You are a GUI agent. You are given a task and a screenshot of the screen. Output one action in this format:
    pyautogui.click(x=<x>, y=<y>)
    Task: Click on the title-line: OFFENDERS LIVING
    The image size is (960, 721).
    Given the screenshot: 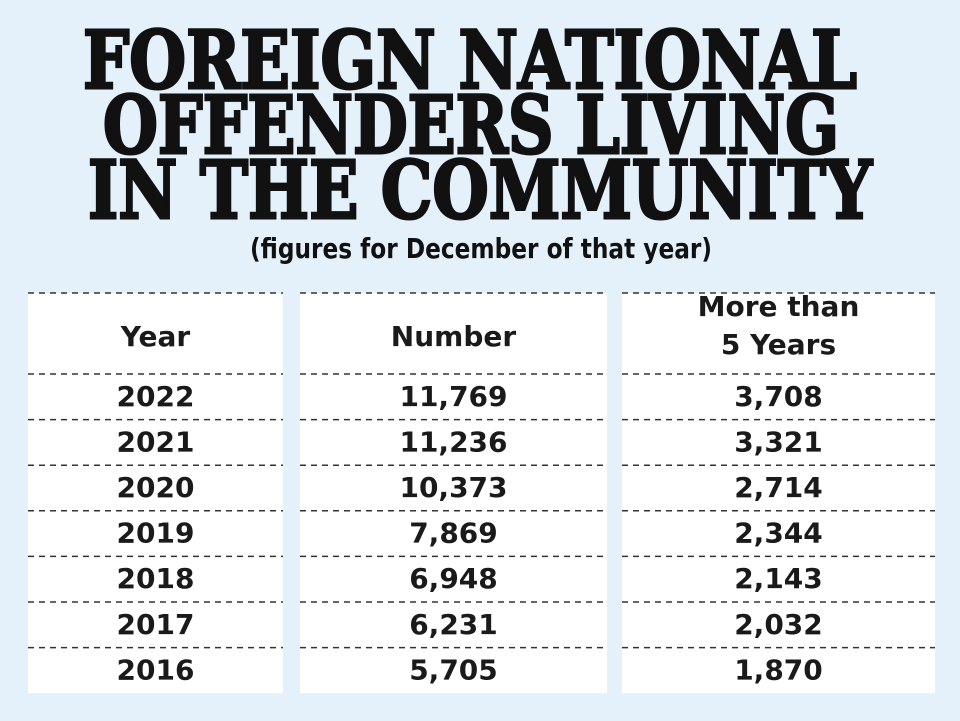 What is the action you would take?
    pyautogui.click(x=471, y=125)
    